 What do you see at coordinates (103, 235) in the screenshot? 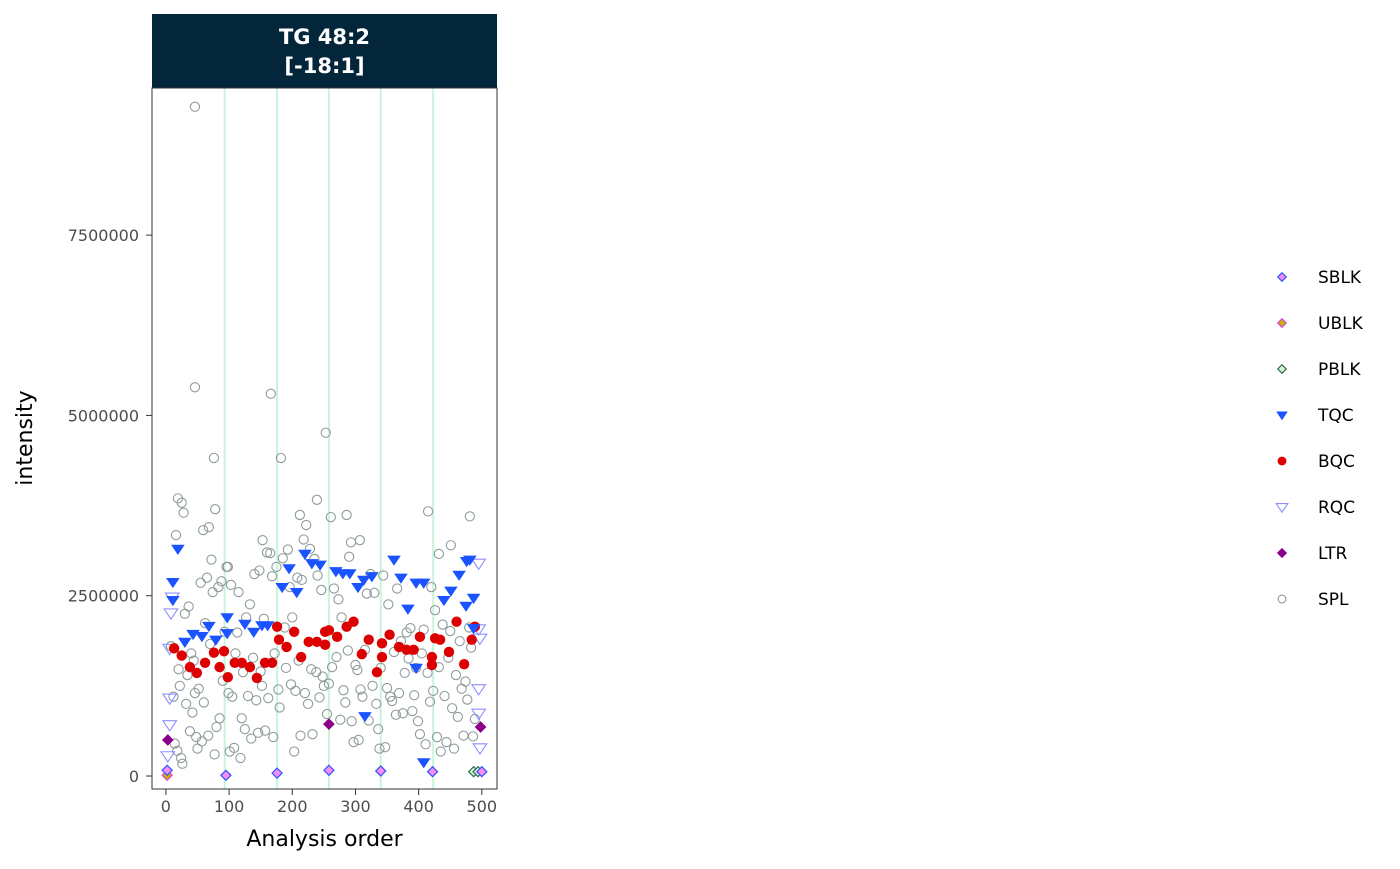
I see `y-tick-label: 7500000` at bounding box center [103, 235].